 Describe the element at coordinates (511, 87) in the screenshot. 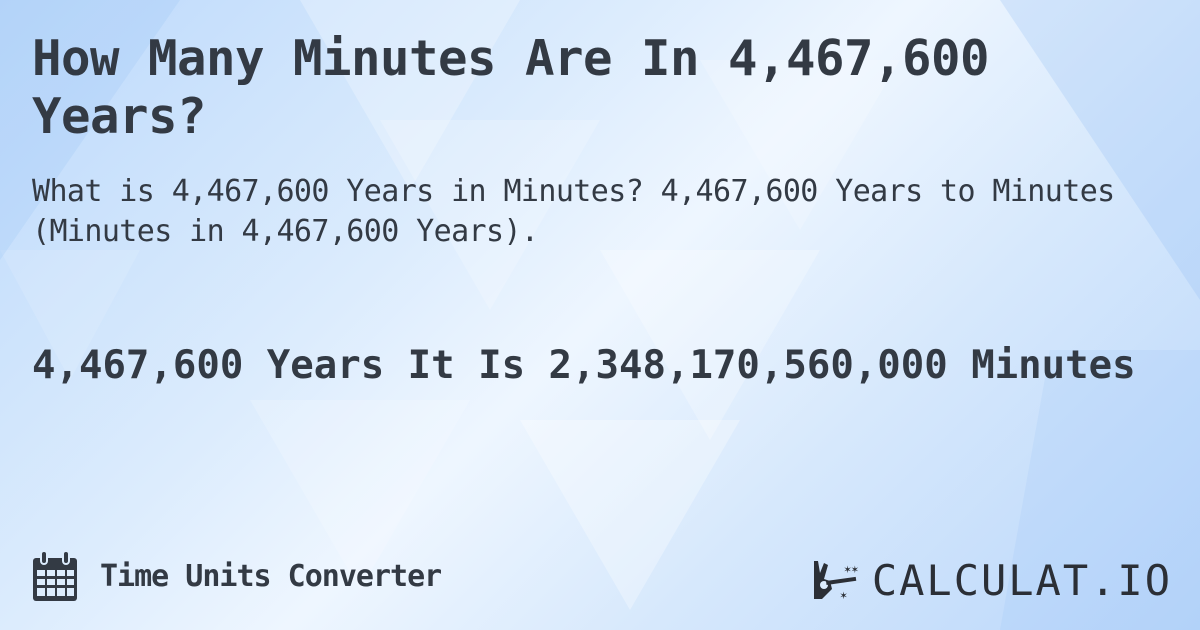

I see `page-title: How Many Minutes Are In 4,467,600 Years?` at that location.